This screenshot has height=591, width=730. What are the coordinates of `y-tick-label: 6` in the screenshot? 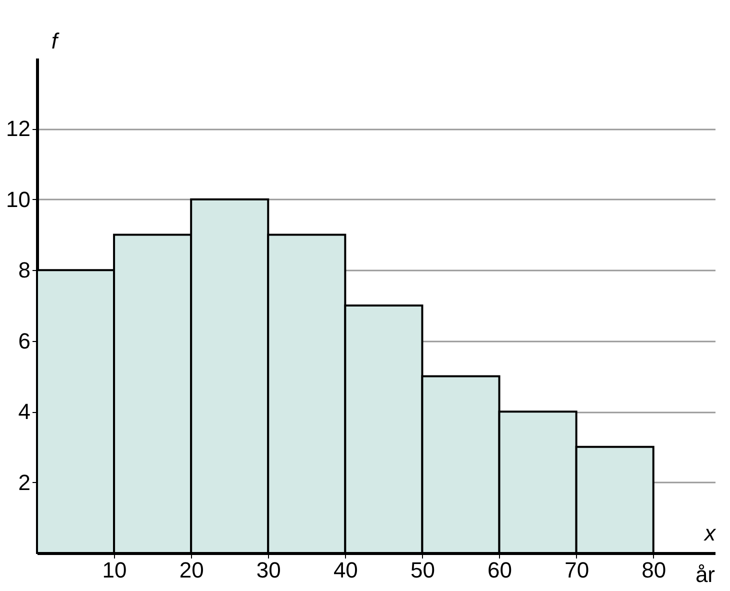 It's located at (24, 341).